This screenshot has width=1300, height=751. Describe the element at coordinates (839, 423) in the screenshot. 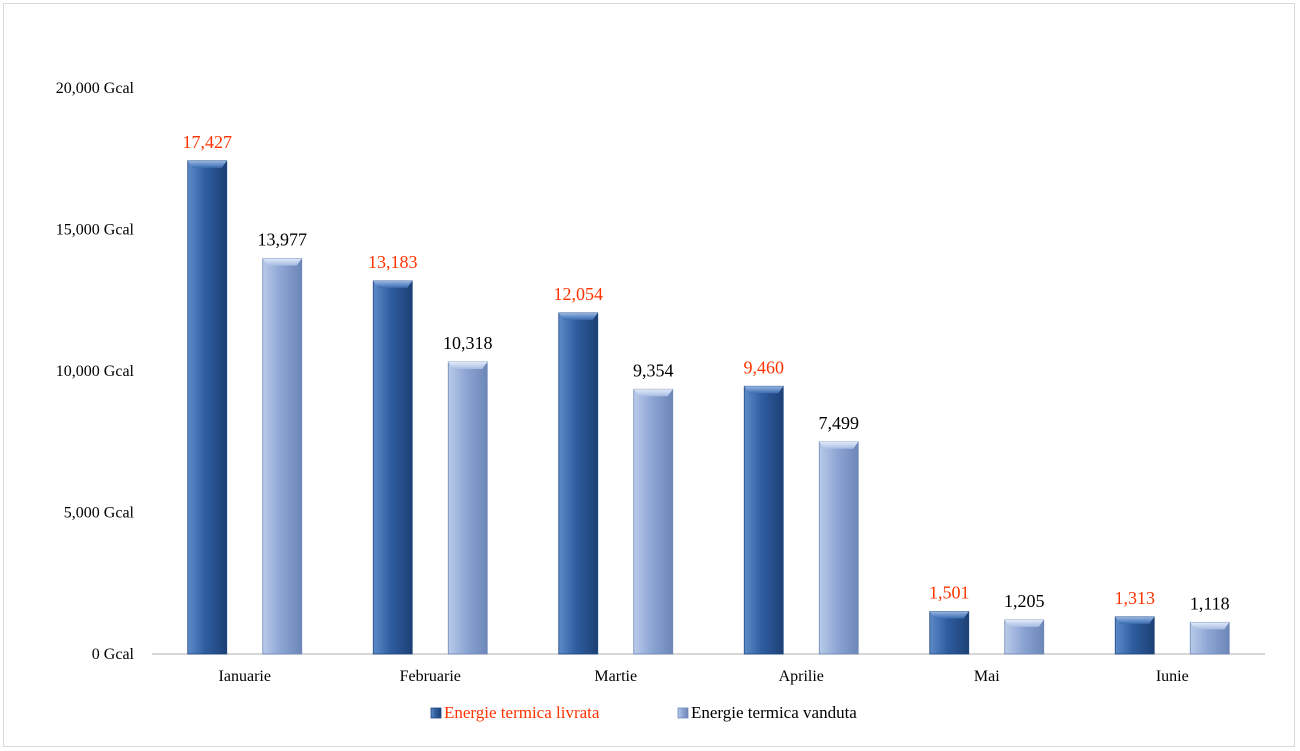

I see `data-label: 7,499` at that location.